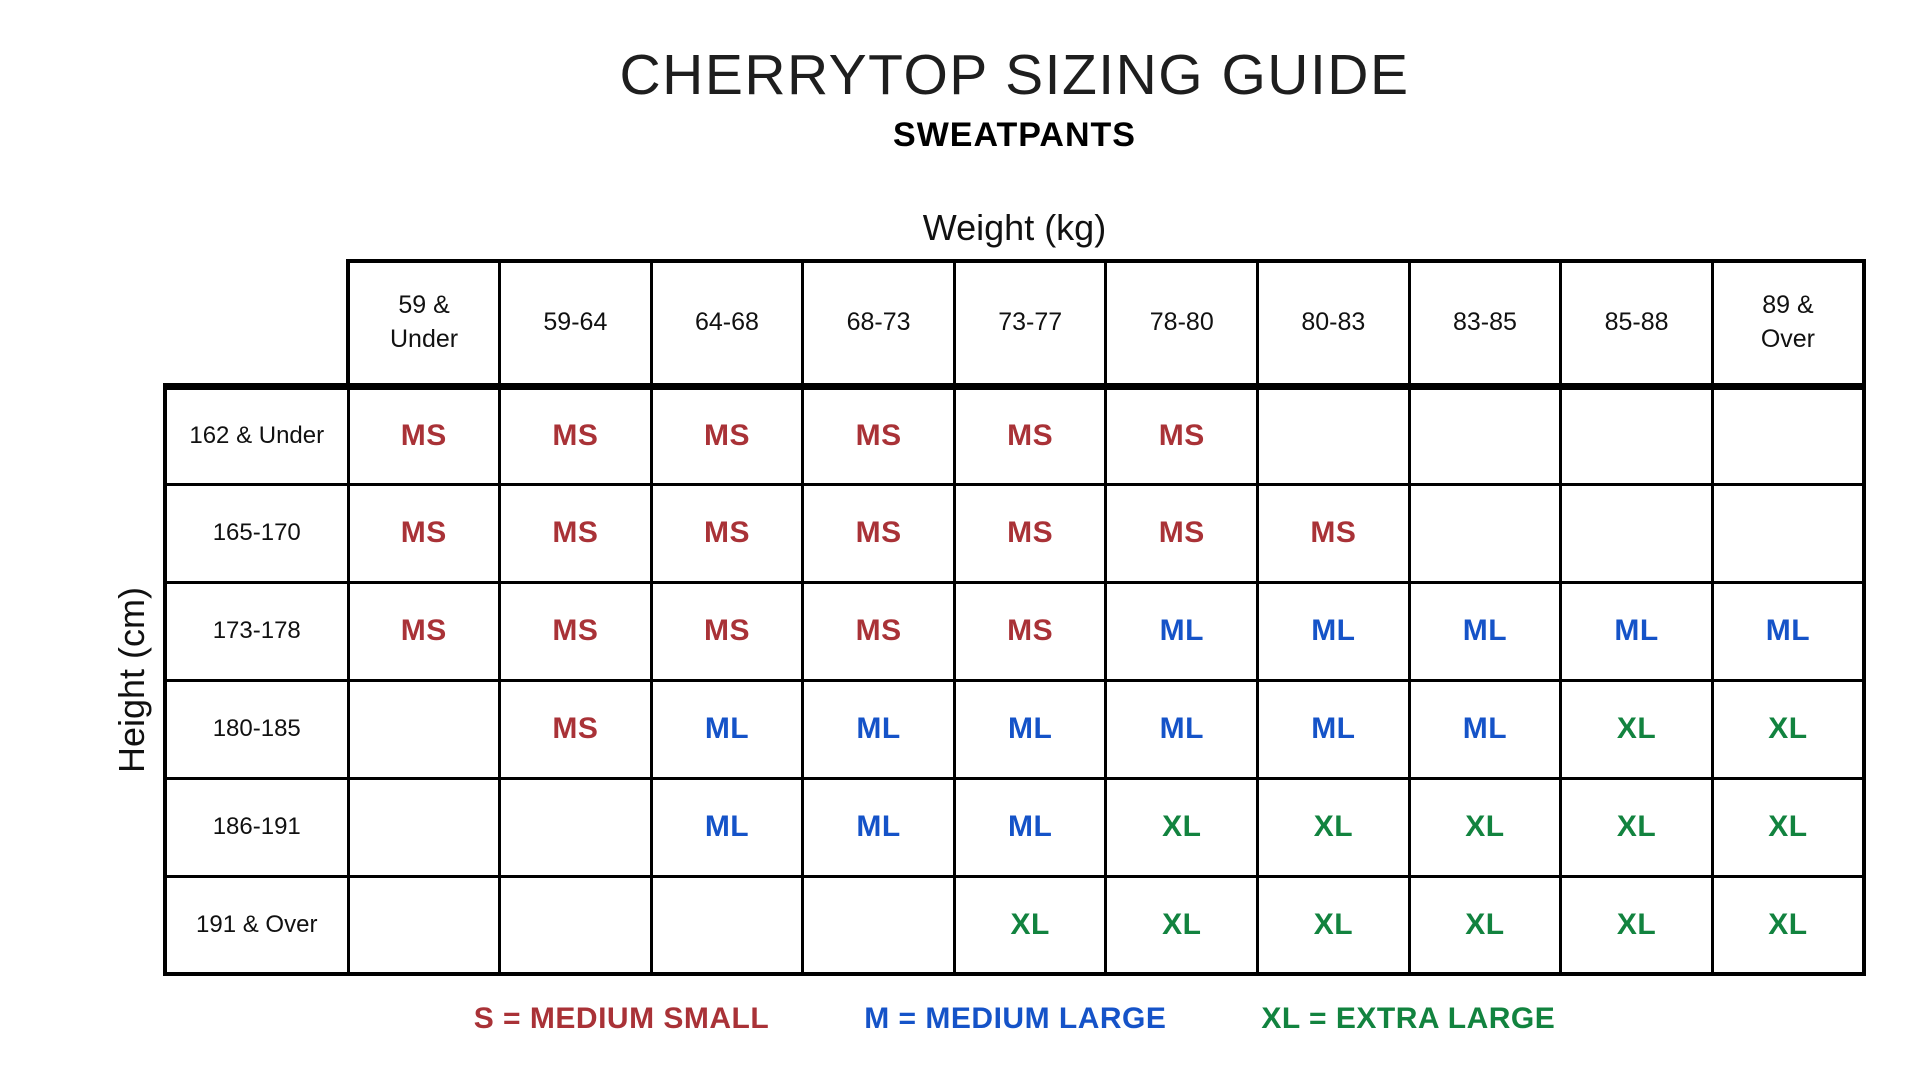 The height and width of the screenshot is (1080, 1920). Describe the element at coordinates (1014, 227) in the screenshot. I see `weight-axis-label: Weight (kg)` at that location.